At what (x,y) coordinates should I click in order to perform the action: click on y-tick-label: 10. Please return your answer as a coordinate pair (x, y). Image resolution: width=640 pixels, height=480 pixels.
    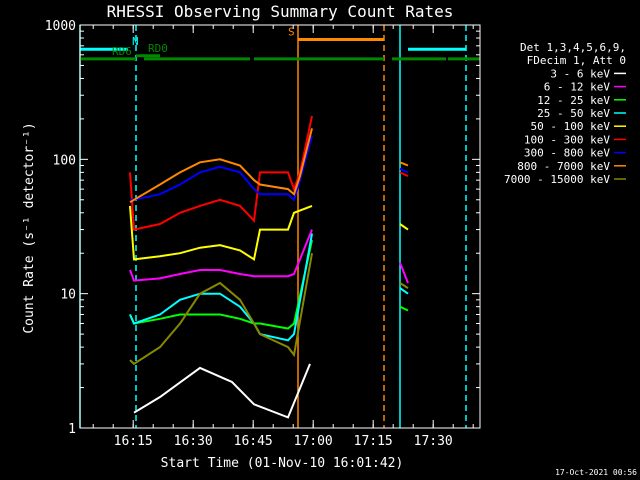
    Looking at the image, I should click on (68, 295).